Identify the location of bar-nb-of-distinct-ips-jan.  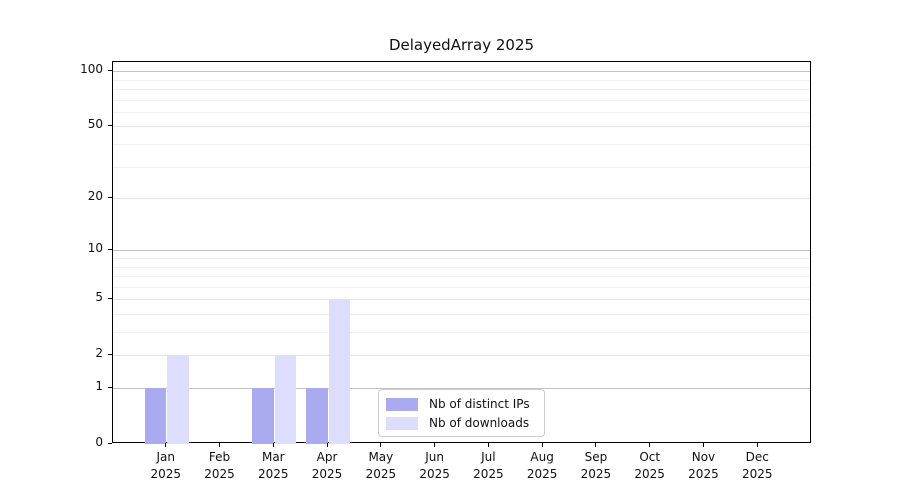
(155, 416).